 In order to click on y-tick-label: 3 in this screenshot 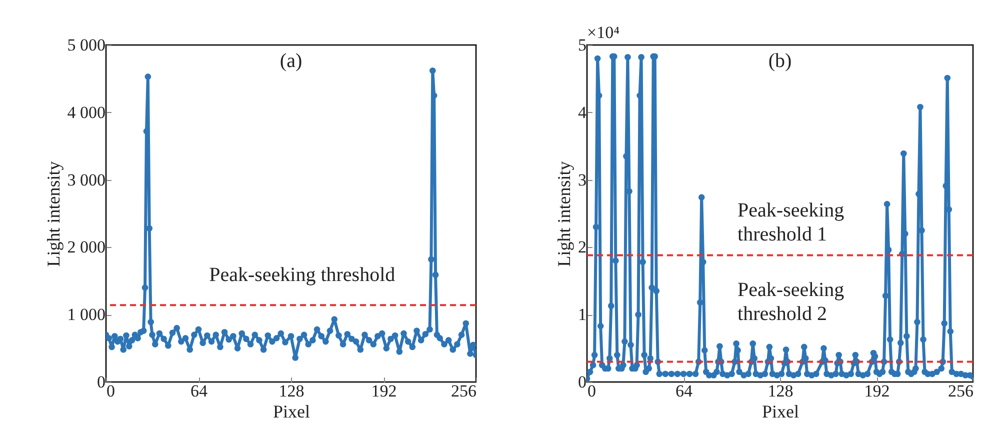, I will do `click(582, 180)`.